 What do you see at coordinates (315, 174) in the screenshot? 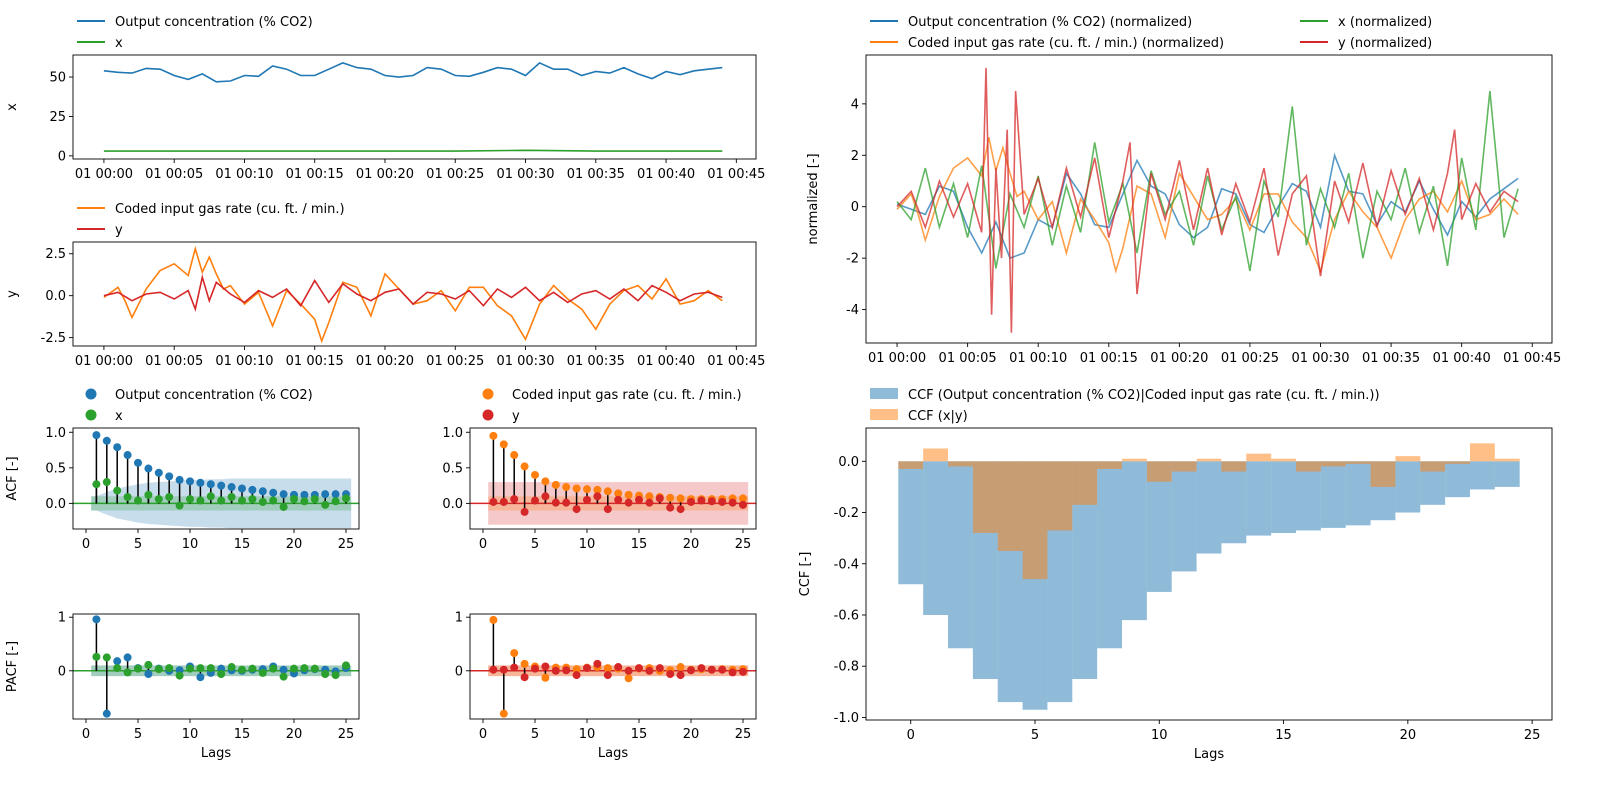
I see `x-tick-label: 01 00:15` at bounding box center [315, 174].